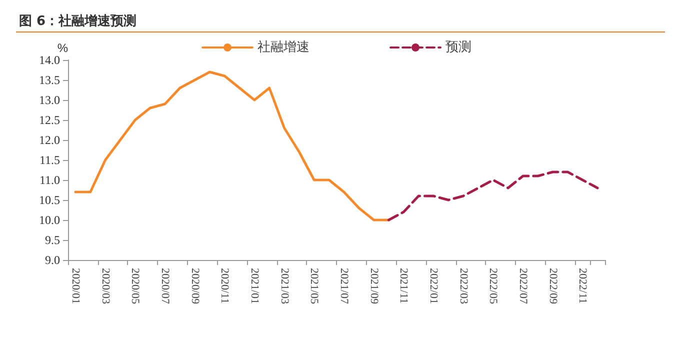 The height and width of the screenshot is (340, 673). Describe the element at coordinates (463, 286) in the screenshot. I see `x-tick-label: 2022/03` at that location.